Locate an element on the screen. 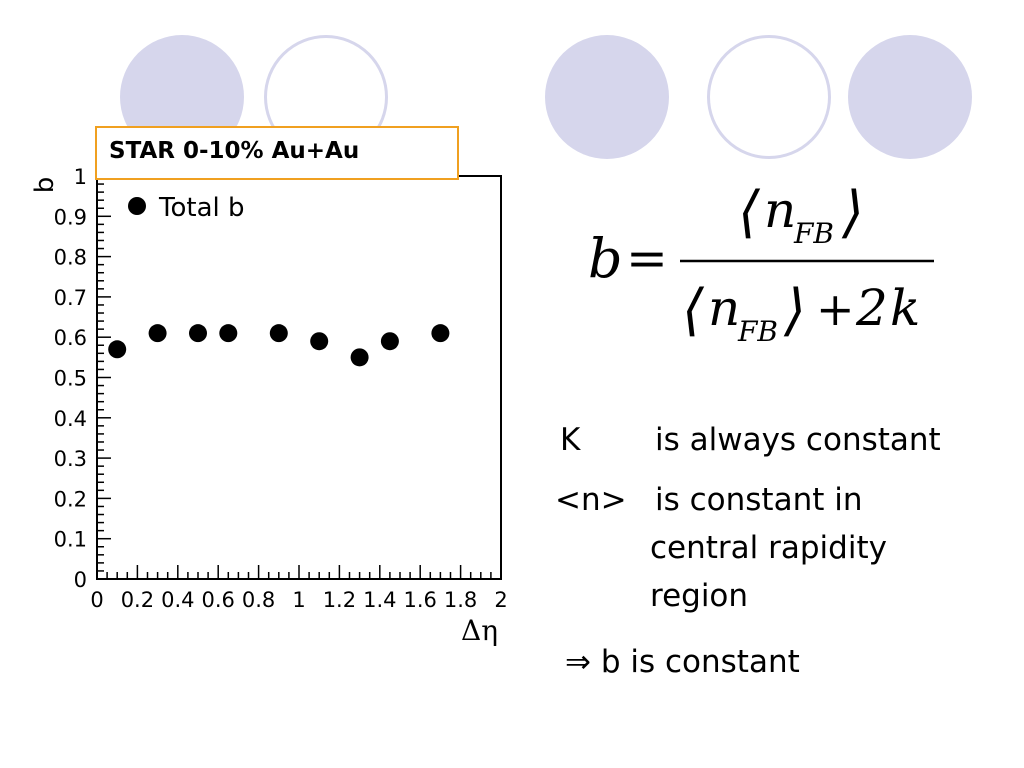  n-description-line1: is constant in is located at coordinates (759, 500).